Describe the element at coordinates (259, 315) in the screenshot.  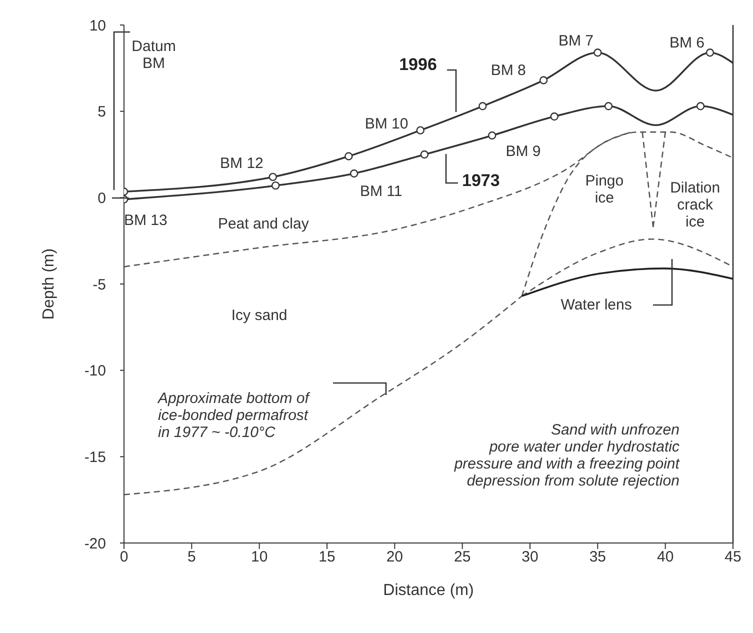
I see `annotation: Icy sand` at that location.